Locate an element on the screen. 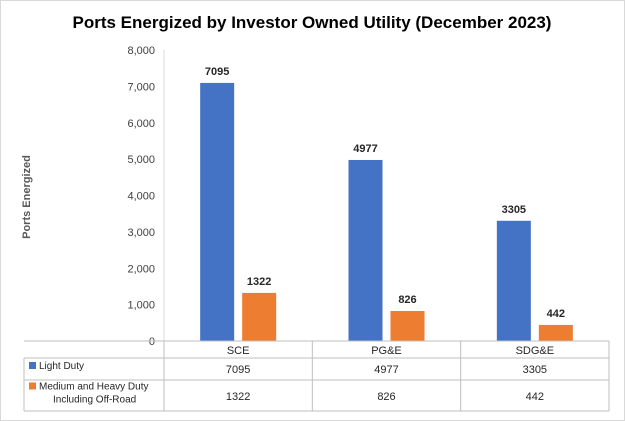 This screenshot has height=421, width=625. data-label-light-duty-pg-e: 4977 is located at coordinates (365, 149).